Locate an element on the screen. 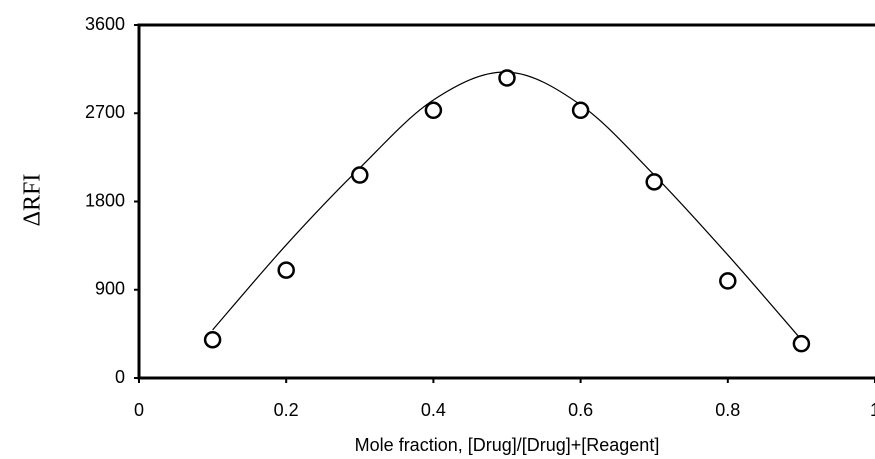 This screenshot has width=875, height=459. y-axis-label: ΔRFI is located at coordinates (33, 200).